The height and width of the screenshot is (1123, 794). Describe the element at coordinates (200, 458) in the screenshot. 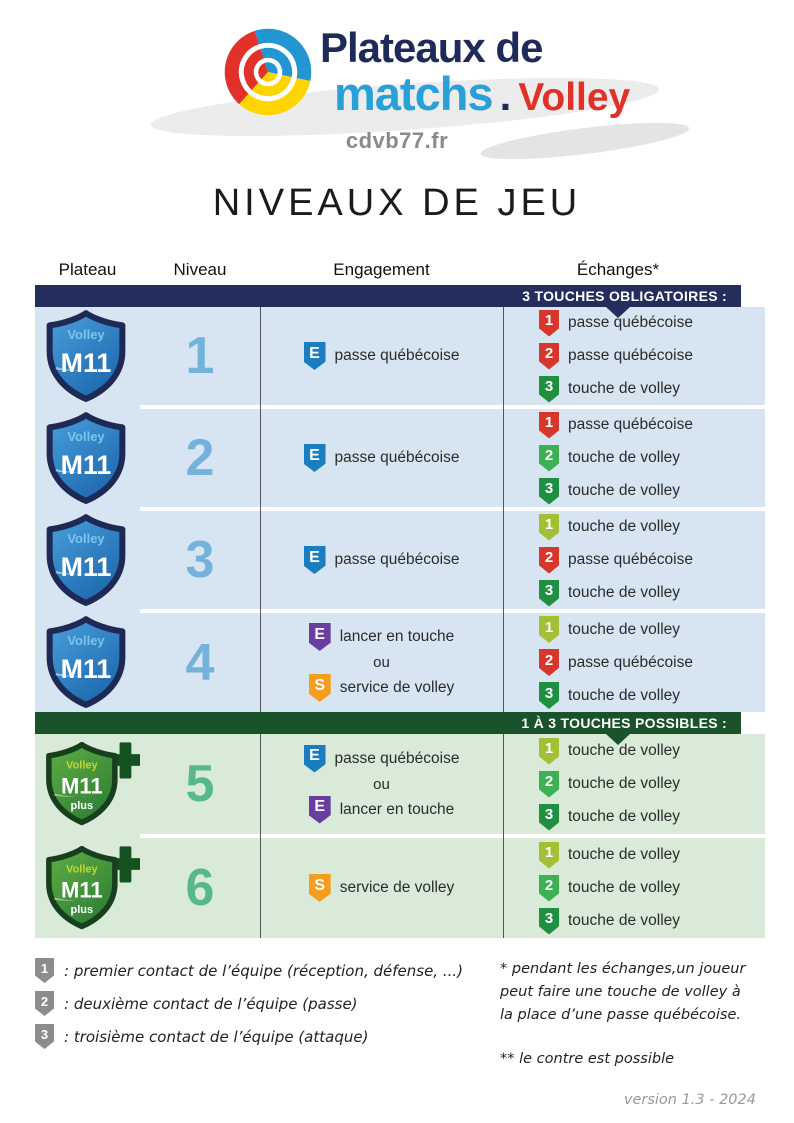

I see `niveau-number: 2` at that location.